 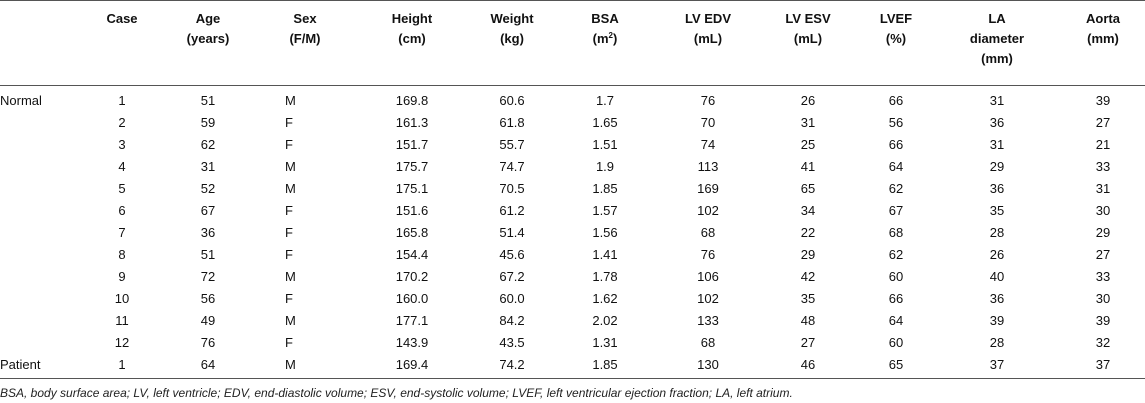 What do you see at coordinates (122, 232) in the screenshot?
I see `table-cell: 7` at bounding box center [122, 232].